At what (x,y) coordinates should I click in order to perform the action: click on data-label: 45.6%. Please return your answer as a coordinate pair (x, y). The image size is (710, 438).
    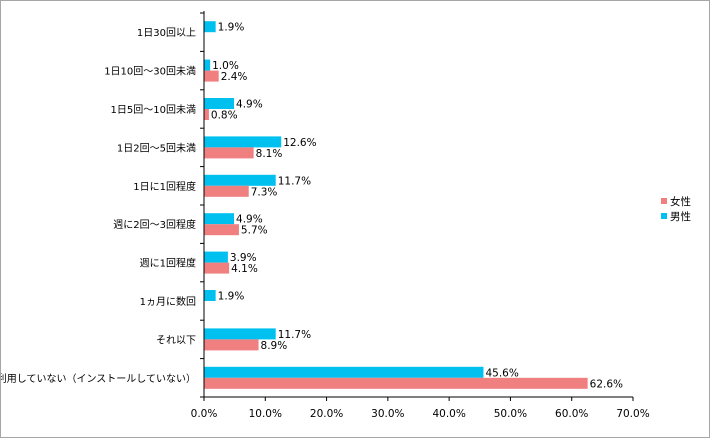
    Looking at the image, I should click on (501, 373).